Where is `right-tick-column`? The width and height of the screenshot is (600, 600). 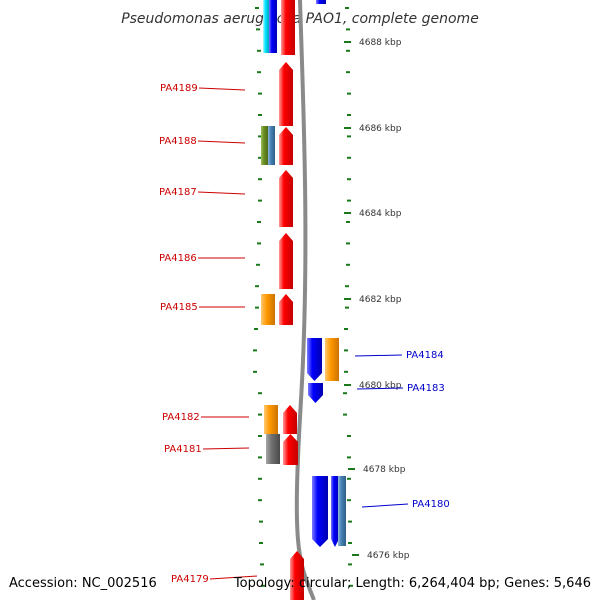
right-tick-column is located at coordinates (348, 297).